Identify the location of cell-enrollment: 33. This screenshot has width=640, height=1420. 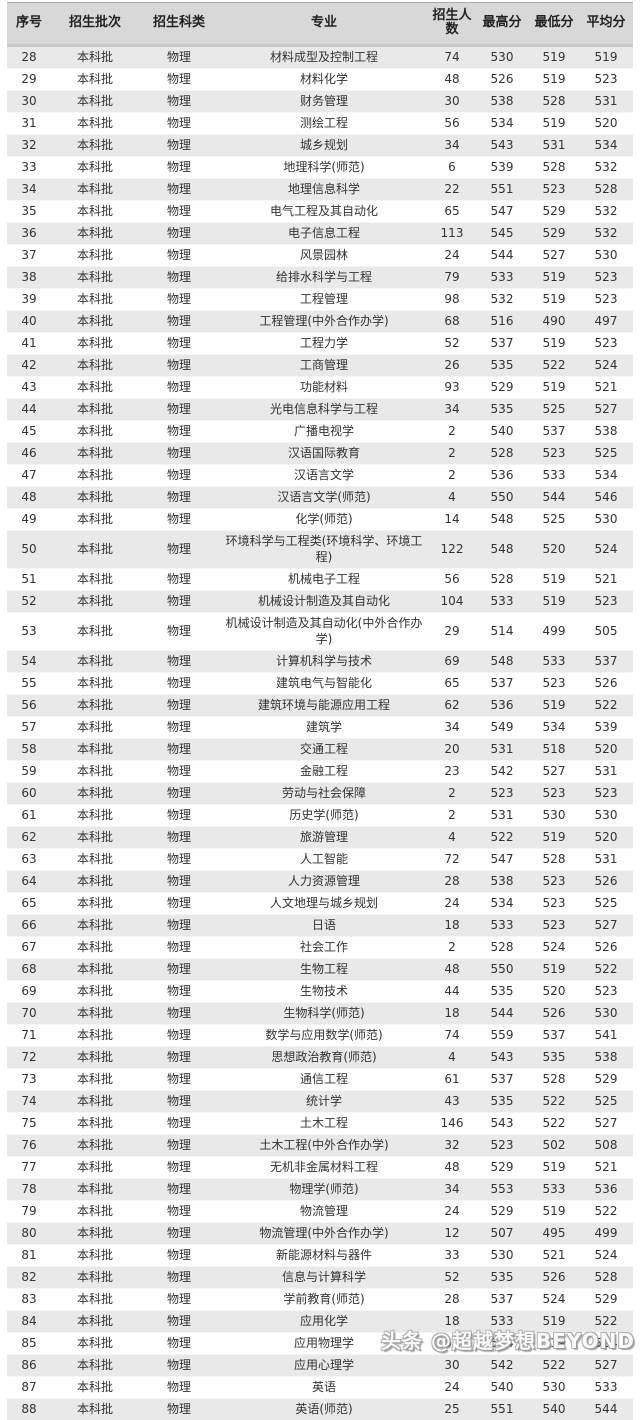
(452, 1256).